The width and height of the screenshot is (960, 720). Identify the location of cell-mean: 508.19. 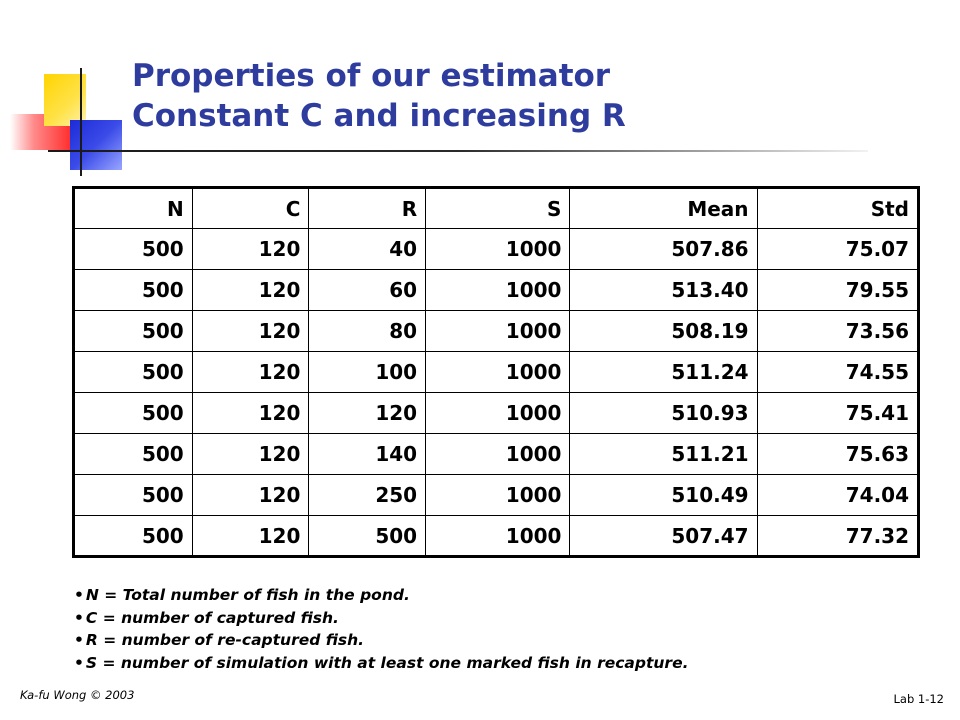
(663, 331).